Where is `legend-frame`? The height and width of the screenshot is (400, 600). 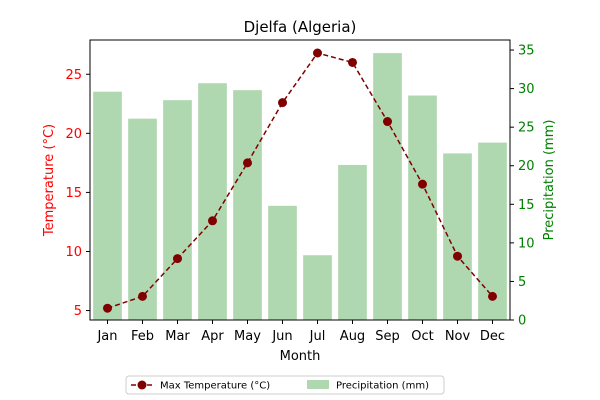 legend-frame is located at coordinates (285, 385).